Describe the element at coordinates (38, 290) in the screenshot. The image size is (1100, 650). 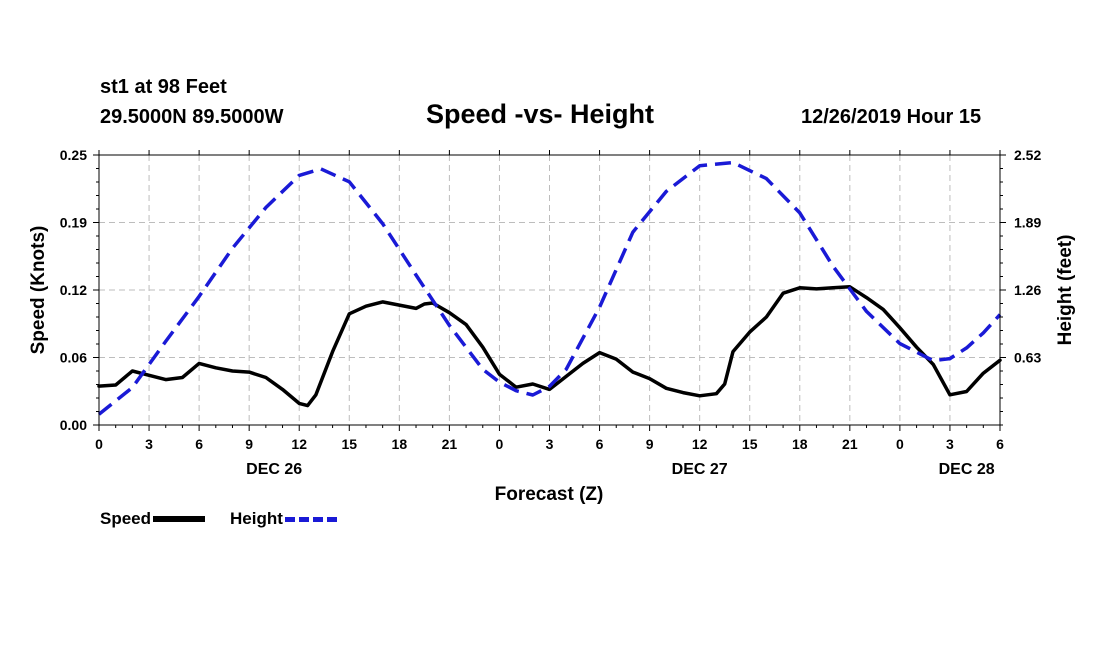
I see `y-axis-label-left: Speed (Knots)` at that location.